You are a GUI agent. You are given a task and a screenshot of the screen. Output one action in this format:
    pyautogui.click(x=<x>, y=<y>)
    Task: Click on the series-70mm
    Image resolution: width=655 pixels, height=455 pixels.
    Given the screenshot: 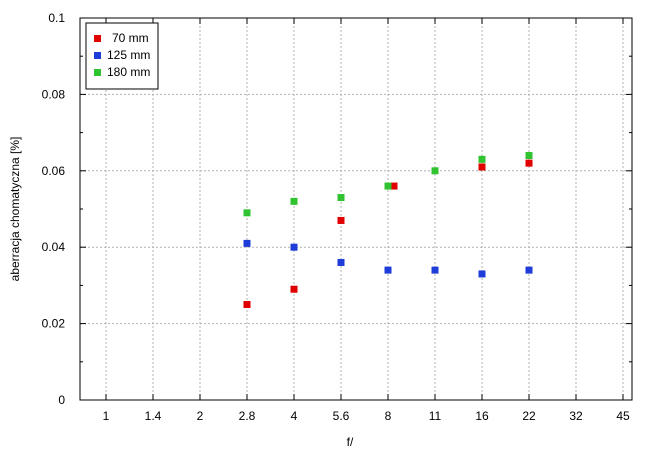 What is the action you would take?
    pyautogui.click(x=388, y=233)
    